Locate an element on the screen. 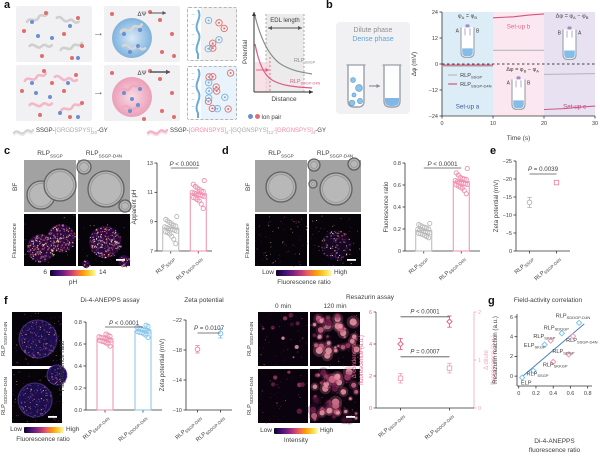 This screenshot has height=457, width=600. svg-text: 7 is located at coordinates (151, 252).